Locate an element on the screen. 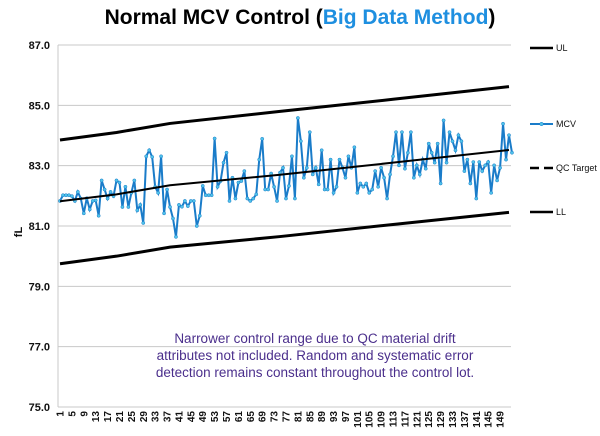 This screenshot has width=600, height=436. legend-label: QC Target is located at coordinates (576, 168).